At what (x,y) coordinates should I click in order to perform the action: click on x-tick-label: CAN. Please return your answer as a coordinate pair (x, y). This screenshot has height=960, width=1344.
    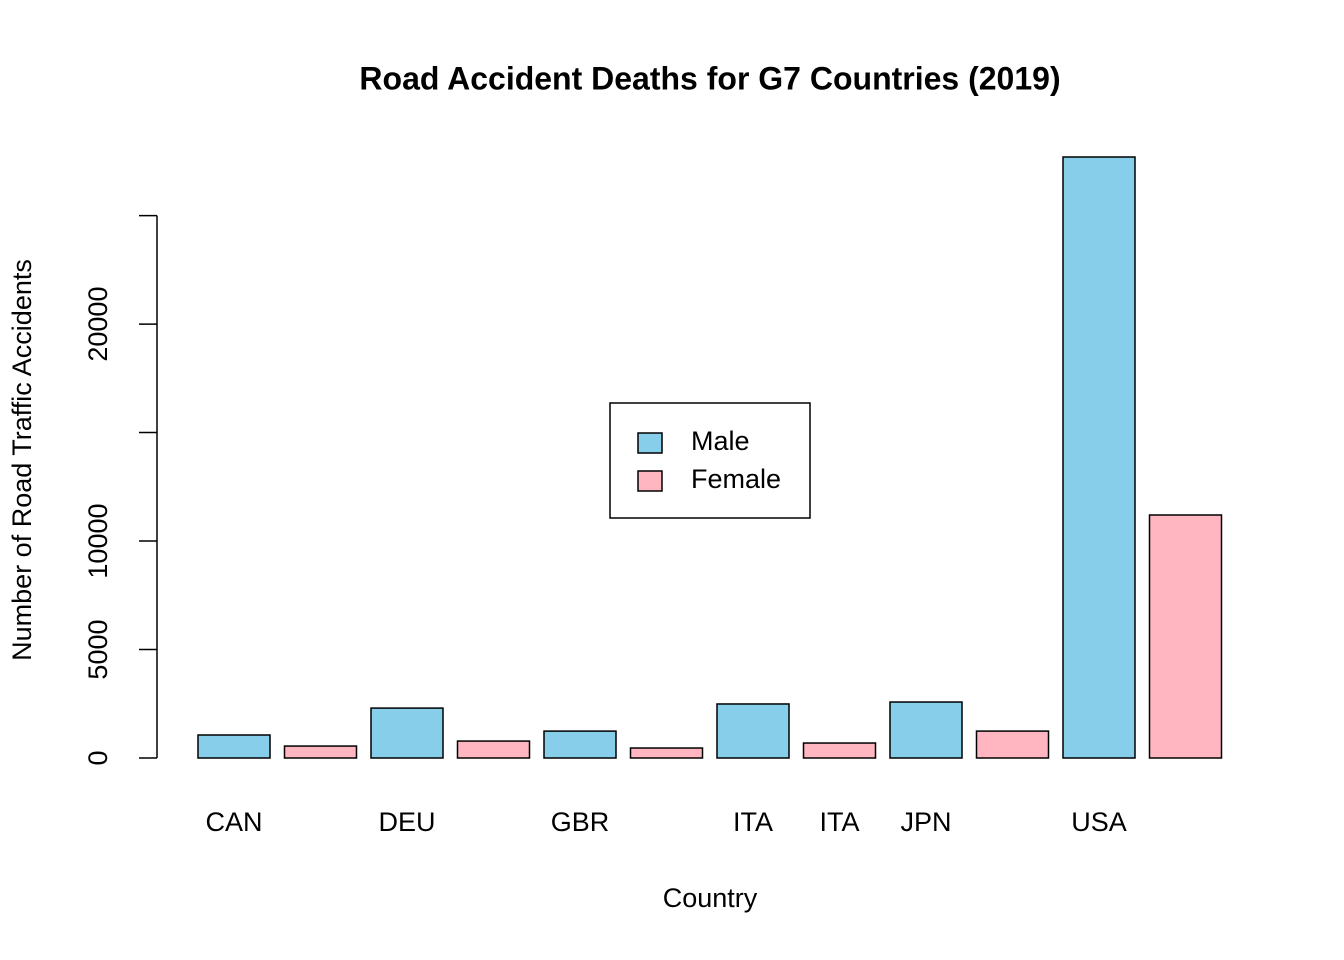
    Looking at the image, I should click on (233, 822).